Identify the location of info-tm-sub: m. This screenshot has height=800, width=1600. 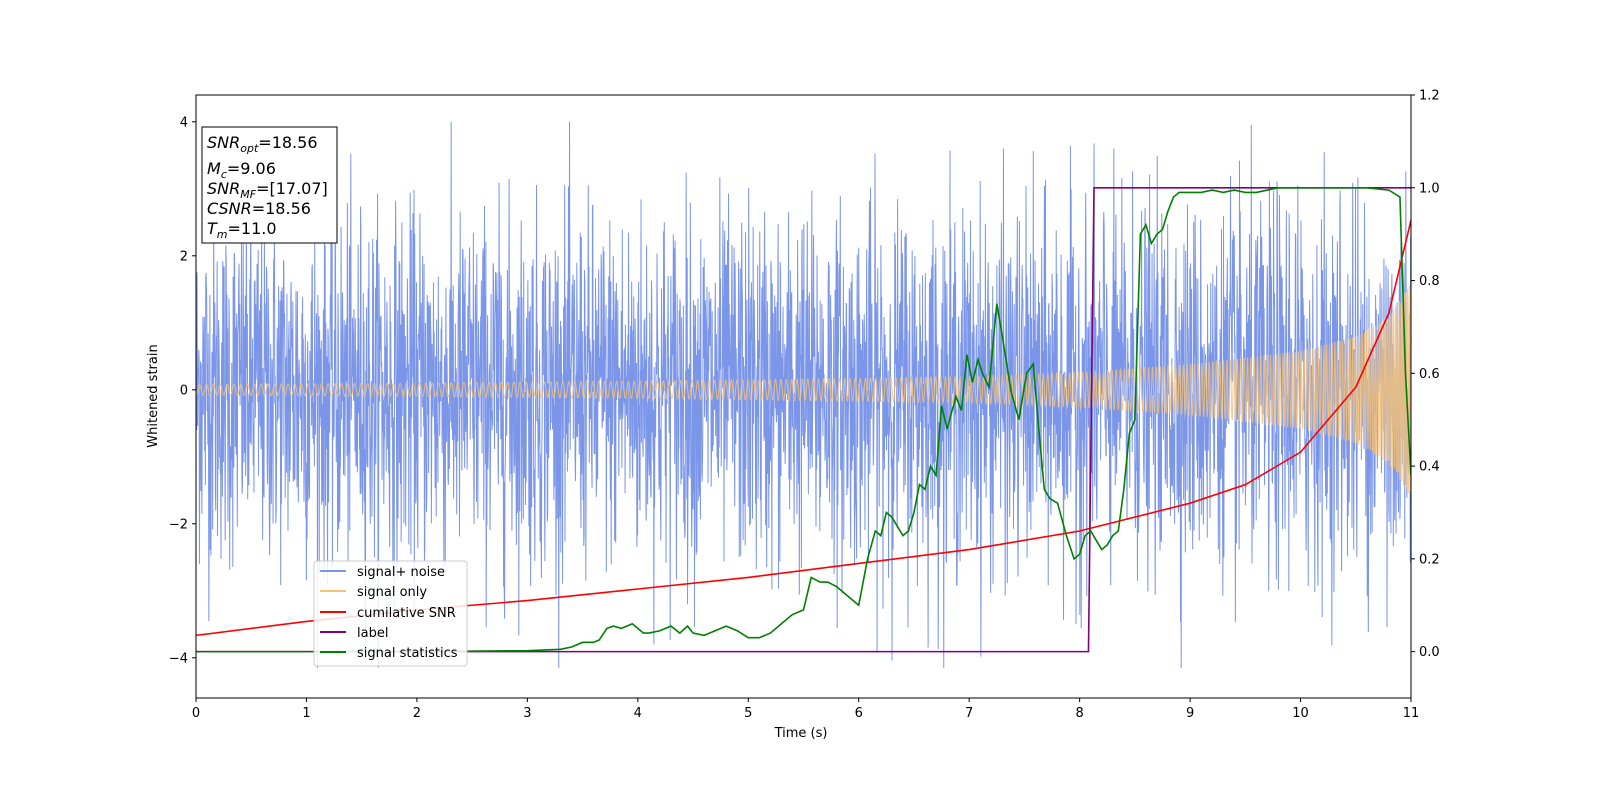
(222, 234).